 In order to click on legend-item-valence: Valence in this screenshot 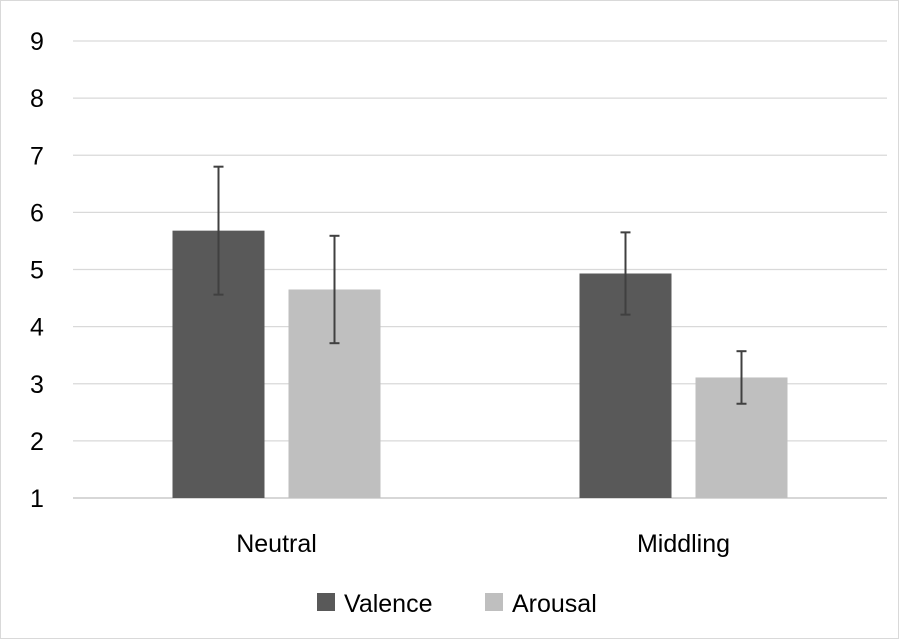, I will do `click(375, 604)`.